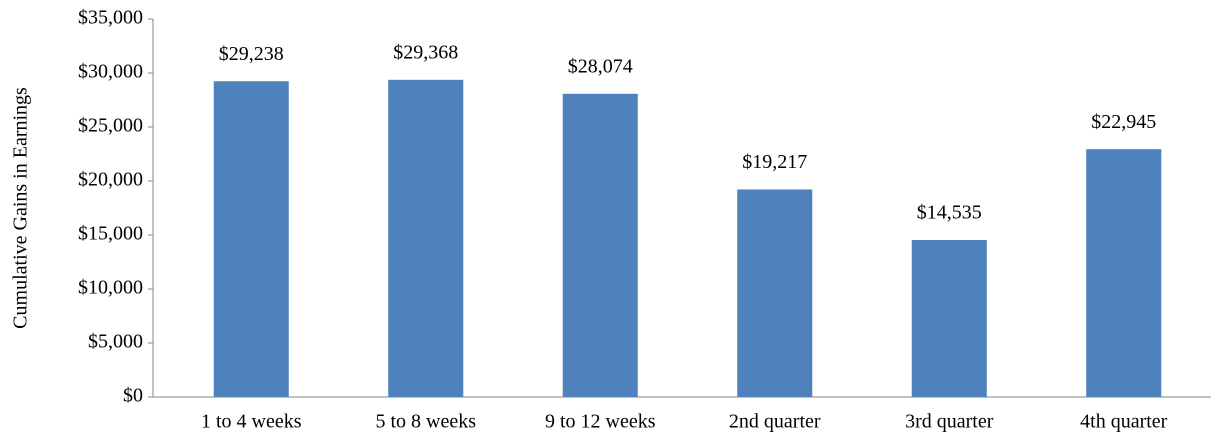 The image size is (1211, 440). What do you see at coordinates (251, 422) in the screenshot?
I see `x-tick-label: 1 to 4 weeks` at bounding box center [251, 422].